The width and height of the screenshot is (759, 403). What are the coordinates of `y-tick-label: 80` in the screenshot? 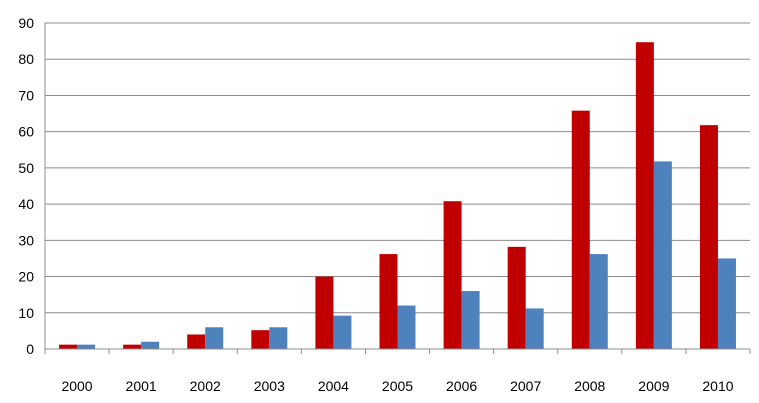 It's located at (26, 59).